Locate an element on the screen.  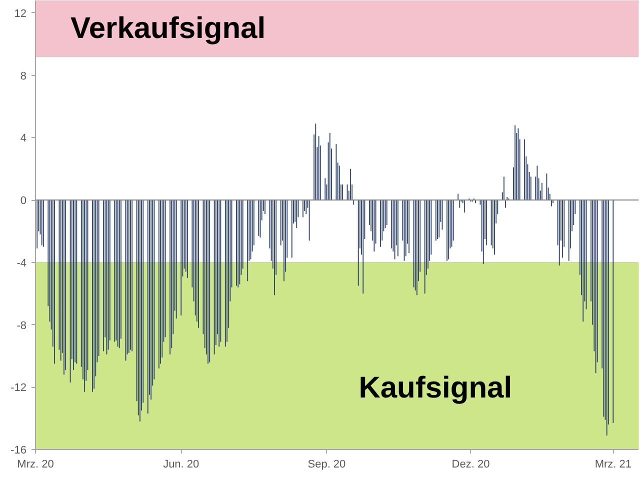
x-tick-label: Sep. 20 is located at coordinates (327, 464).